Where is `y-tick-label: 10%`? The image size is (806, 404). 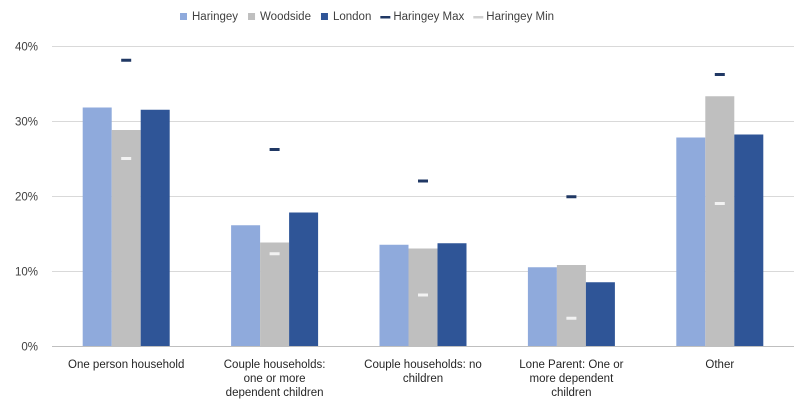 y-tick-label: 10% is located at coordinates (26, 273).